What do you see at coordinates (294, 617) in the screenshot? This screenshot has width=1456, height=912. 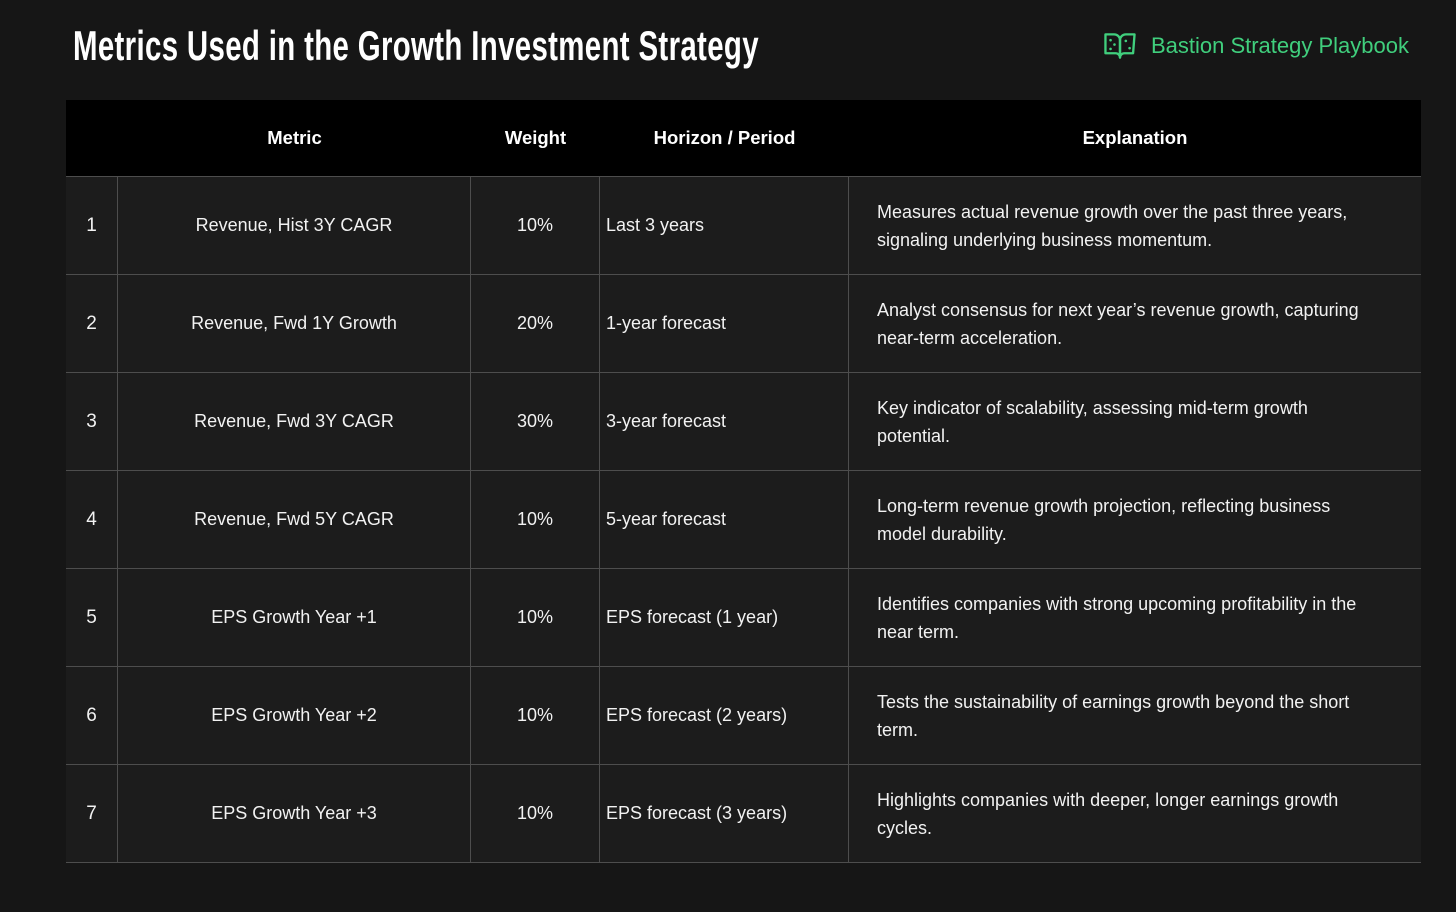 I see `metric-cell: EPS Growth Year +1` at bounding box center [294, 617].